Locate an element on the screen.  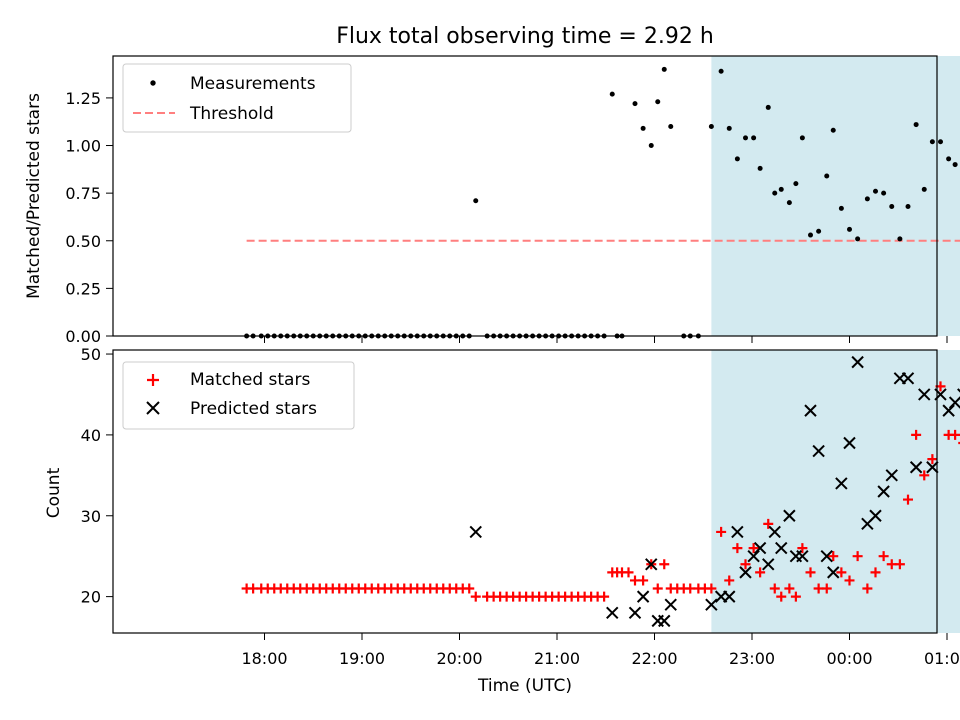
top-y-tick-label: 1.25 is located at coordinates (83, 98).